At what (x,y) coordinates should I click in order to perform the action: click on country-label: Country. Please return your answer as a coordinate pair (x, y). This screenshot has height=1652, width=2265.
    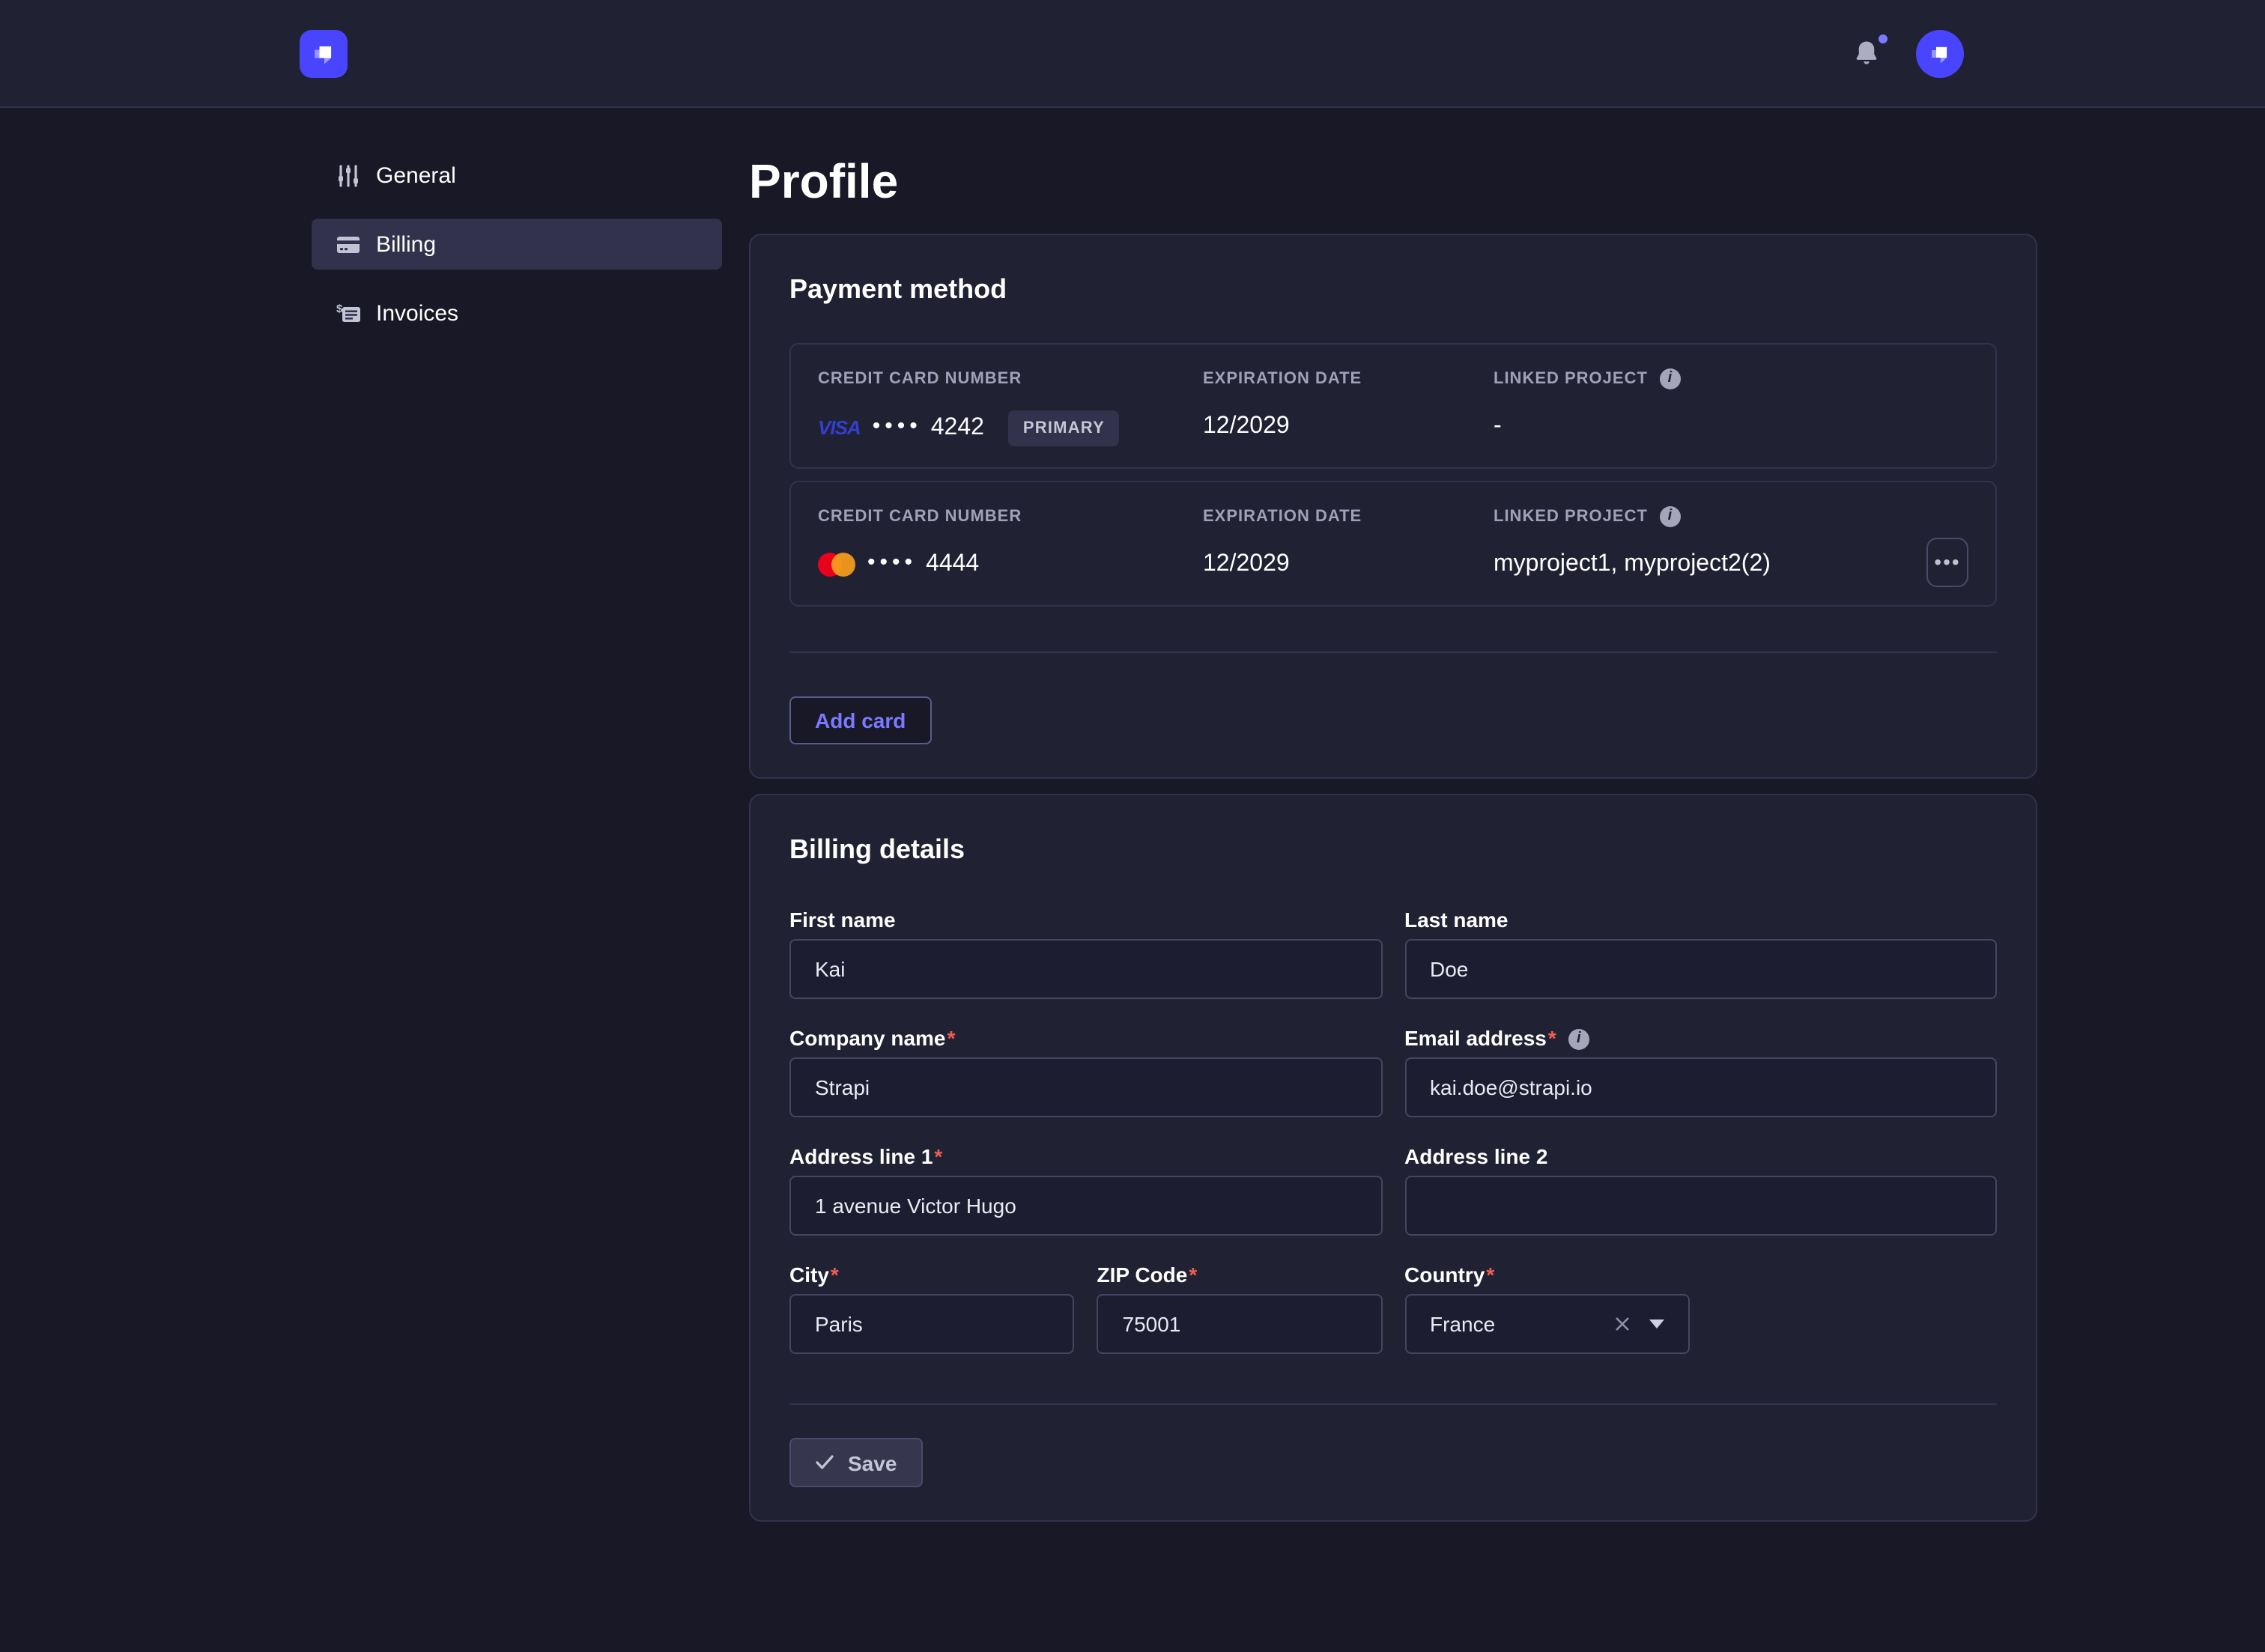
    Looking at the image, I should click on (1444, 1275).